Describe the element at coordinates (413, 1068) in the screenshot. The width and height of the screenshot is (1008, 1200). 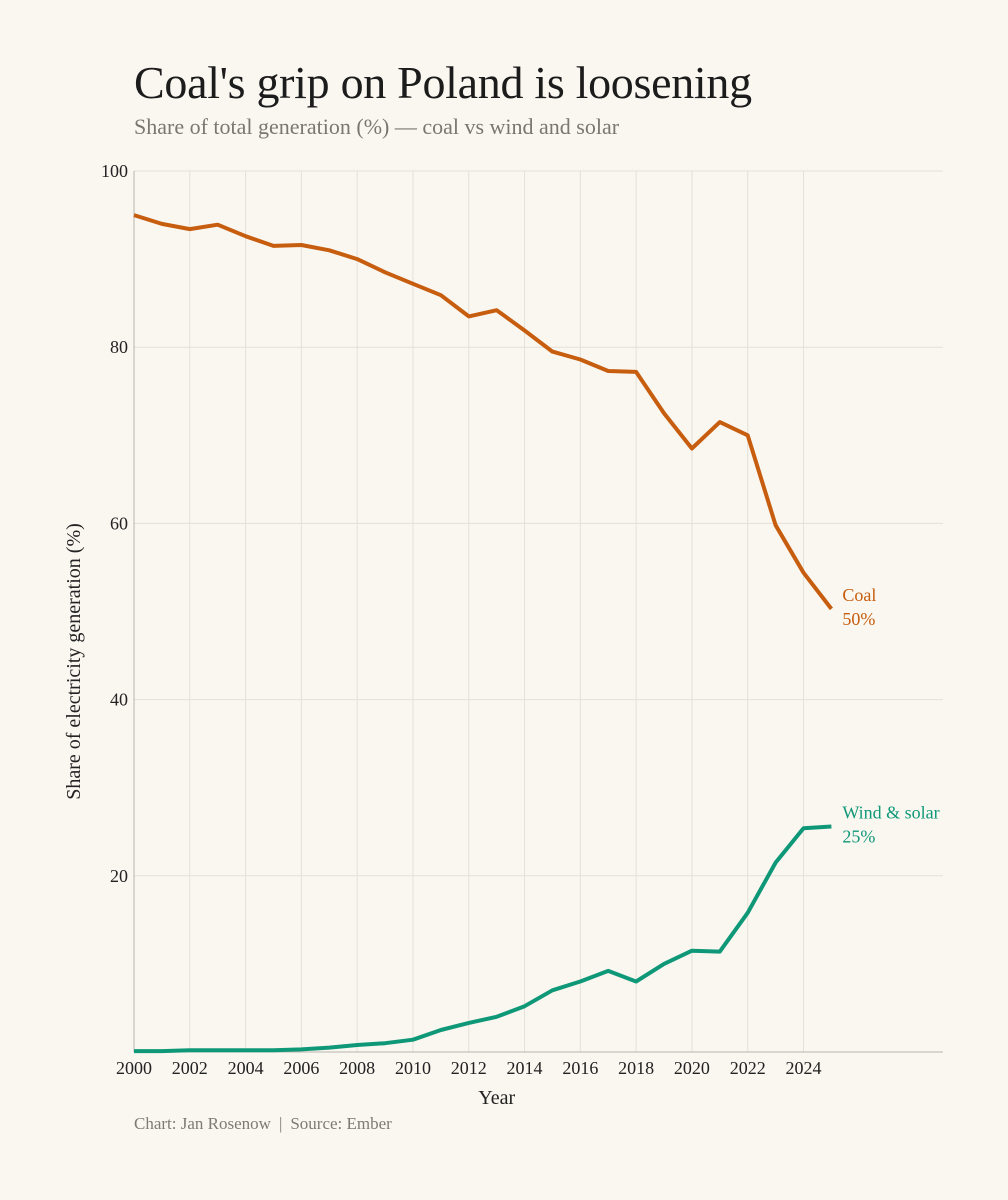
I see `x-tick-label: 2010` at that location.